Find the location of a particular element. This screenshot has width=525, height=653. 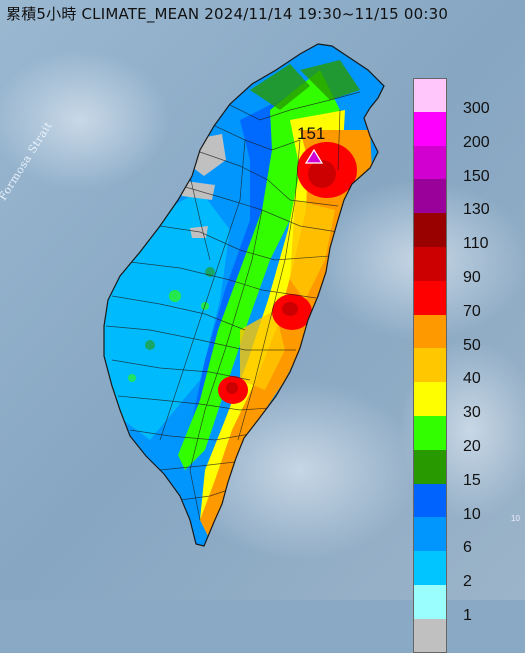

max-rainfall-value: 151 is located at coordinates (311, 133).